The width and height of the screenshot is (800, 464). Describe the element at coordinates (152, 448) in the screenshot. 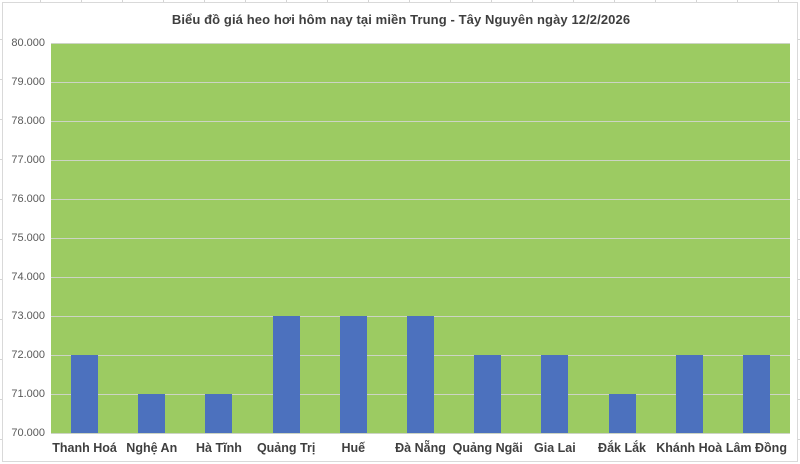

I see `x-category-label: Nghệ An` at that location.